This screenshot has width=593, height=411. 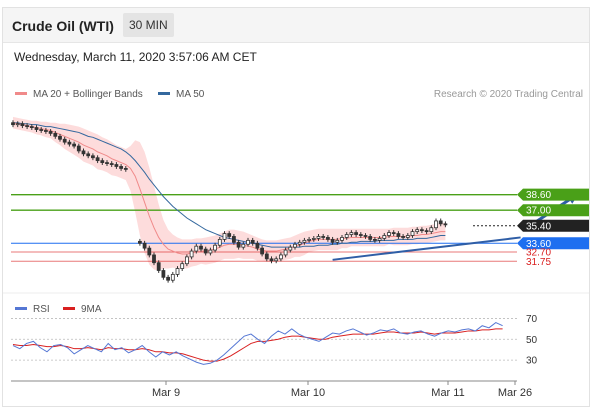 What do you see at coordinates (296, 25) in the screenshot?
I see `widget-header: Crude Oil (WTI) 30 MIN` at bounding box center [296, 25].